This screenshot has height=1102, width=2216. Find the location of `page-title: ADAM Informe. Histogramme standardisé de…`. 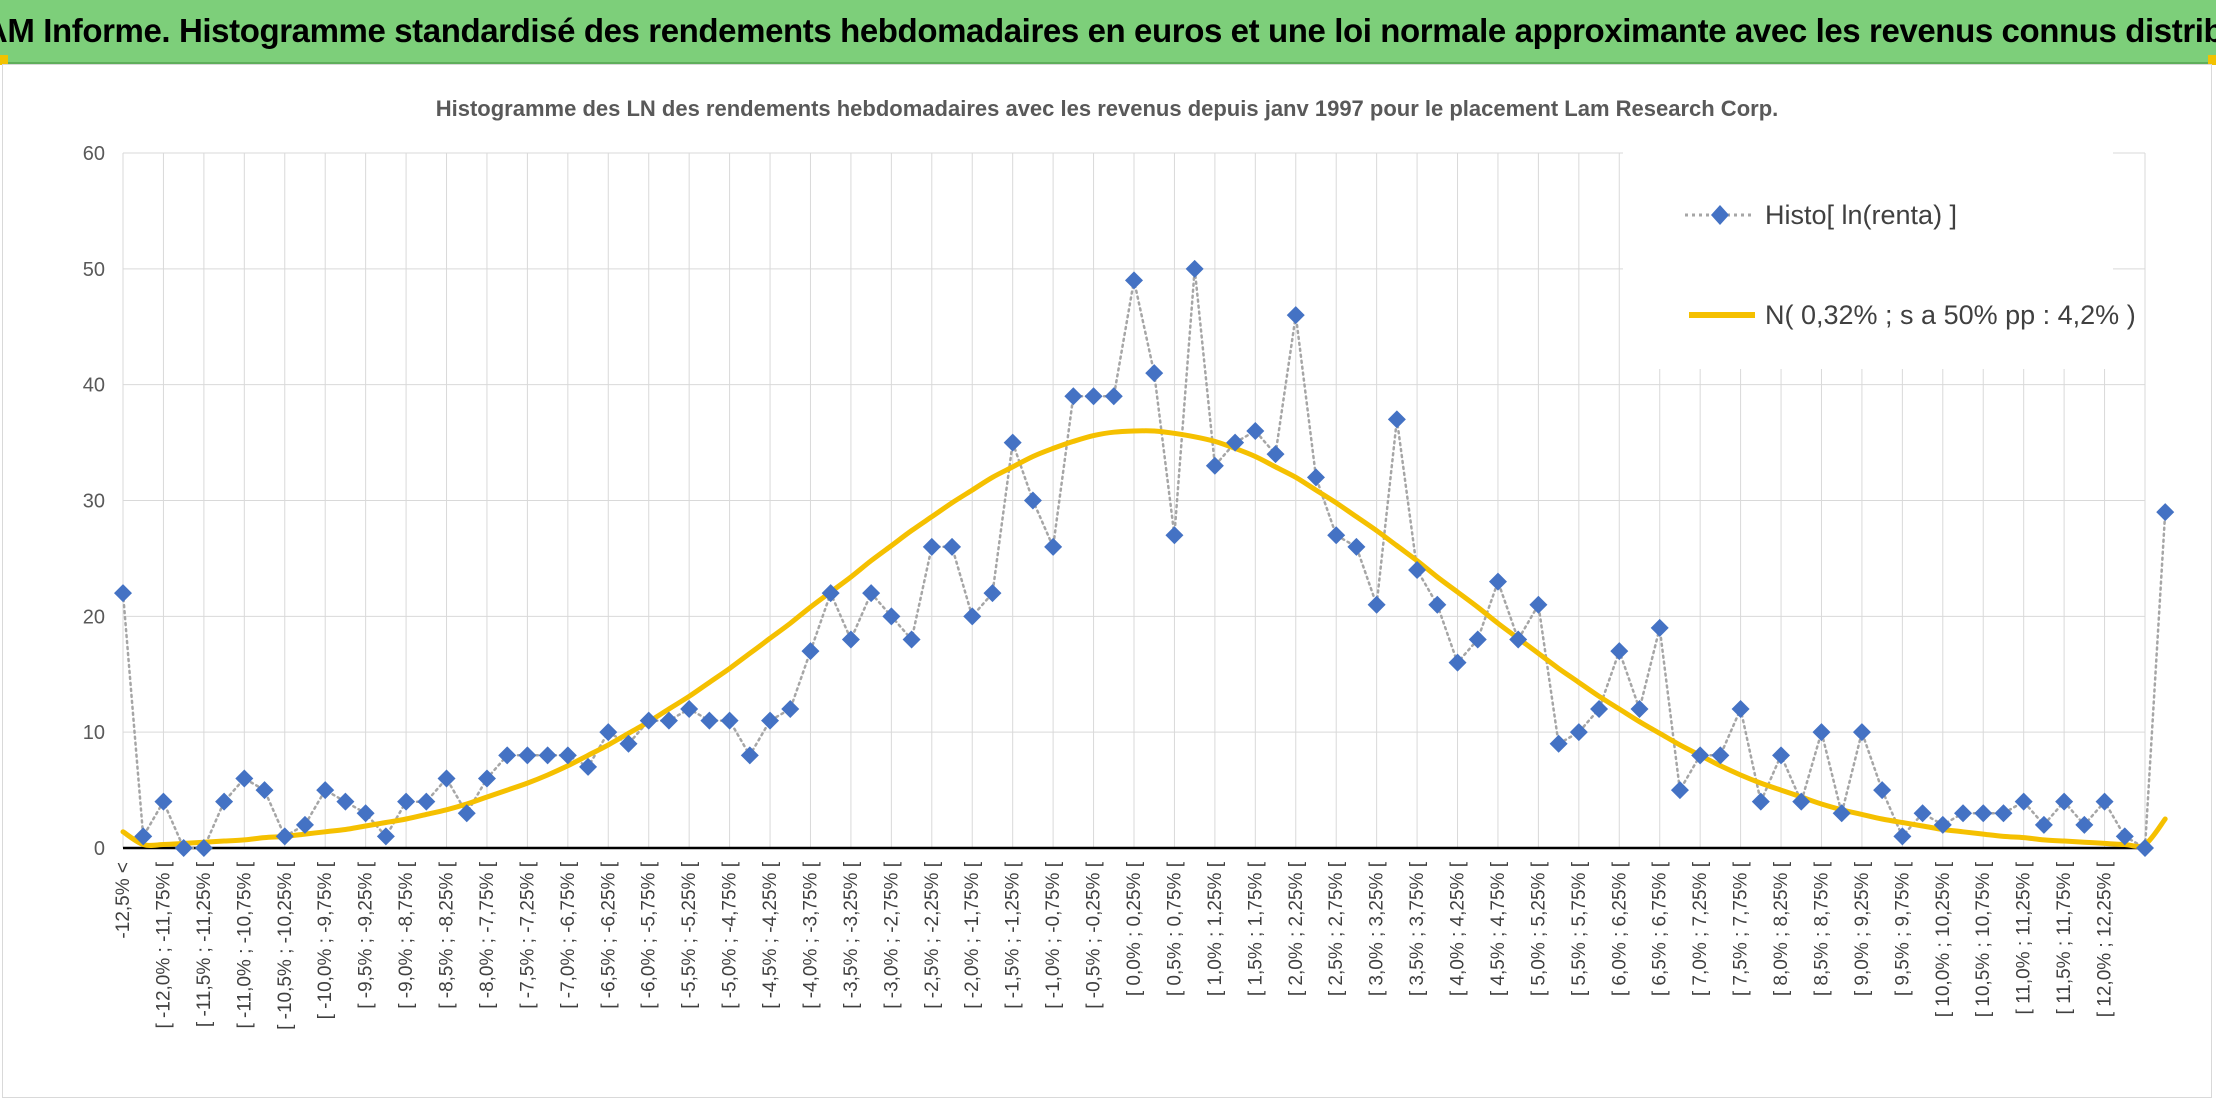

page-title: ADAM Informe. Histogramme standardisé de… is located at coordinates (1108, 30).